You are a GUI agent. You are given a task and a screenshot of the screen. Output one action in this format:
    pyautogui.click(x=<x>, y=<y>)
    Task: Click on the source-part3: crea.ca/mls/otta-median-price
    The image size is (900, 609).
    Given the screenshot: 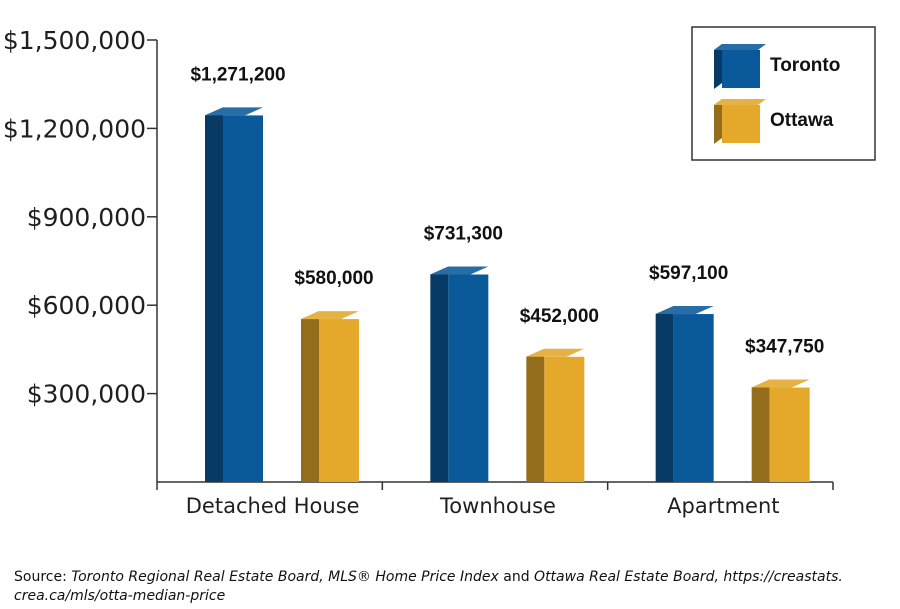 What is the action you would take?
    pyautogui.click(x=120, y=596)
    